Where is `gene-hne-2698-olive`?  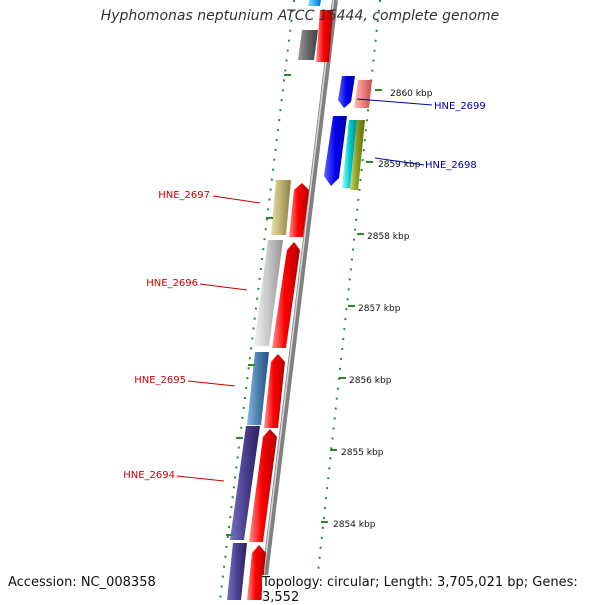
gene-hne-2698-olive is located at coordinates (357, 155).